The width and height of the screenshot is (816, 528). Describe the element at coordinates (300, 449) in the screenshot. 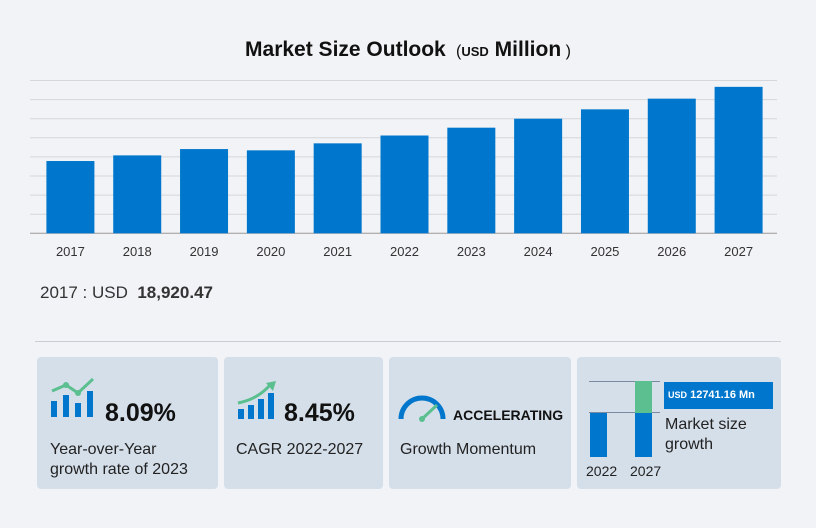

I see `cagr-caption: CAGR 2022-2027` at that location.